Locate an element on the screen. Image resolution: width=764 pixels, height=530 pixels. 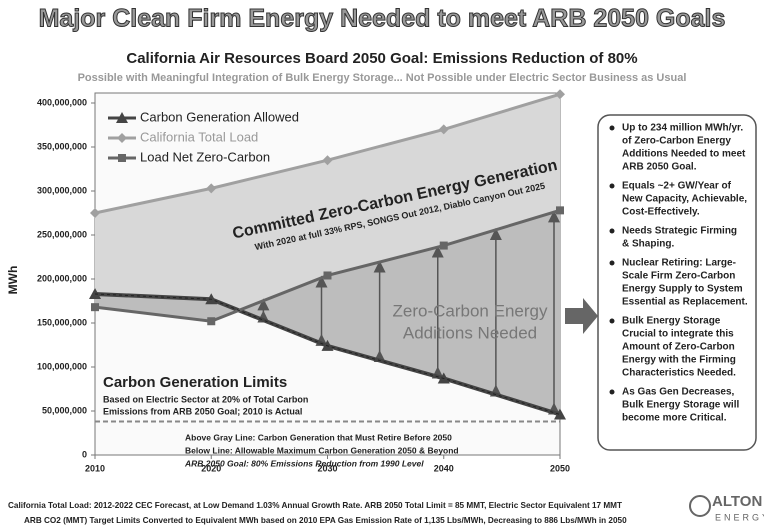
bullet-text: Needs Strategic Firming is located at coordinates (679, 231).